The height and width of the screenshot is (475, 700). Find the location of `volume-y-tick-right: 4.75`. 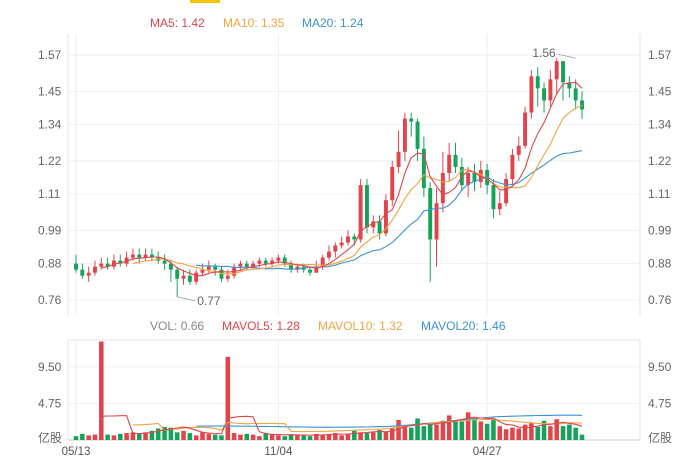

volume-y-tick-right: 4.75 is located at coordinates (660, 403).